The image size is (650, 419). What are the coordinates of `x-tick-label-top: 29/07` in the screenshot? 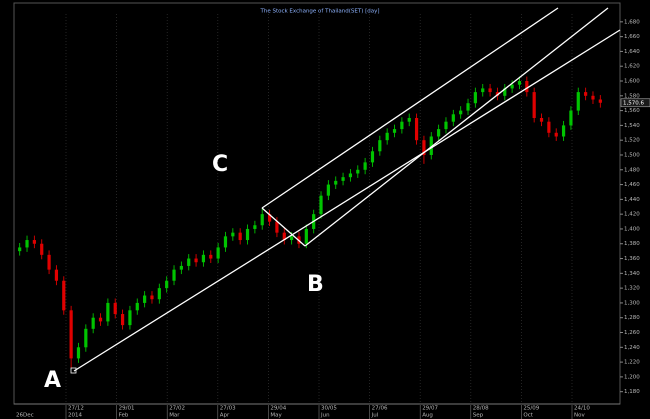 It's located at (430, 409).